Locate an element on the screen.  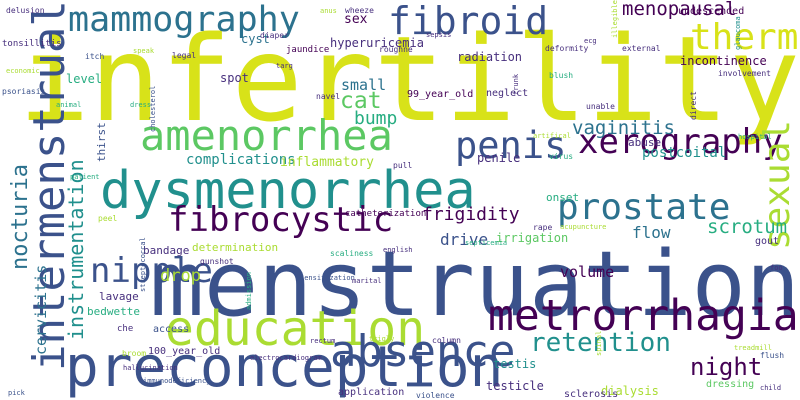
word: legal is located at coordinates (184, 55).